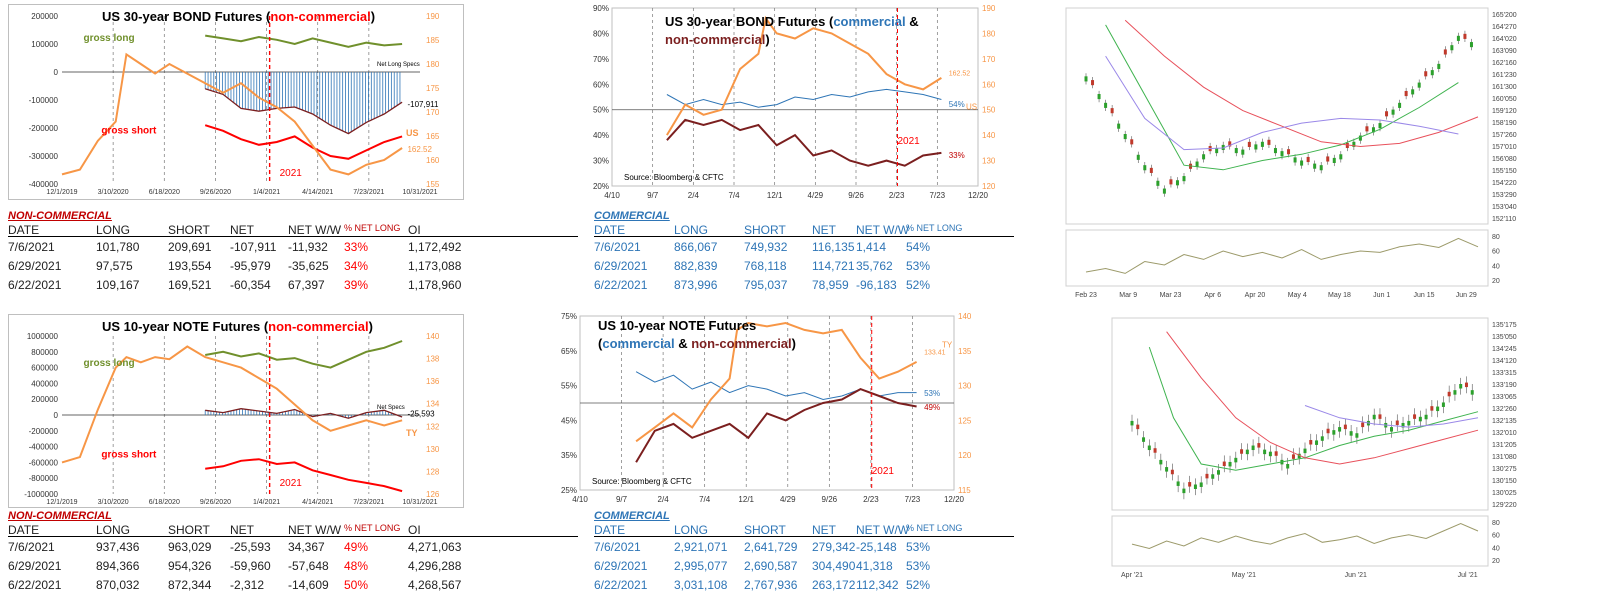 This screenshot has height=614, width=1600. I want to click on osc-tick: 80, so click(1496, 237).